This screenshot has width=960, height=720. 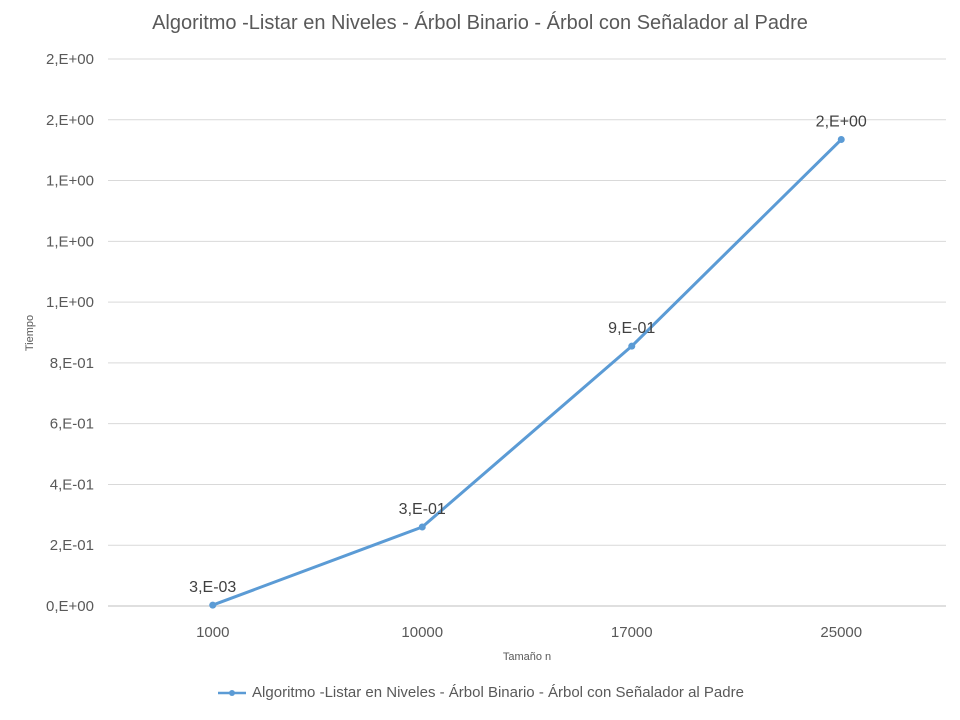 What do you see at coordinates (632, 632) in the screenshot?
I see `x-tick-label: 17000` at bounding box center [632, 632].